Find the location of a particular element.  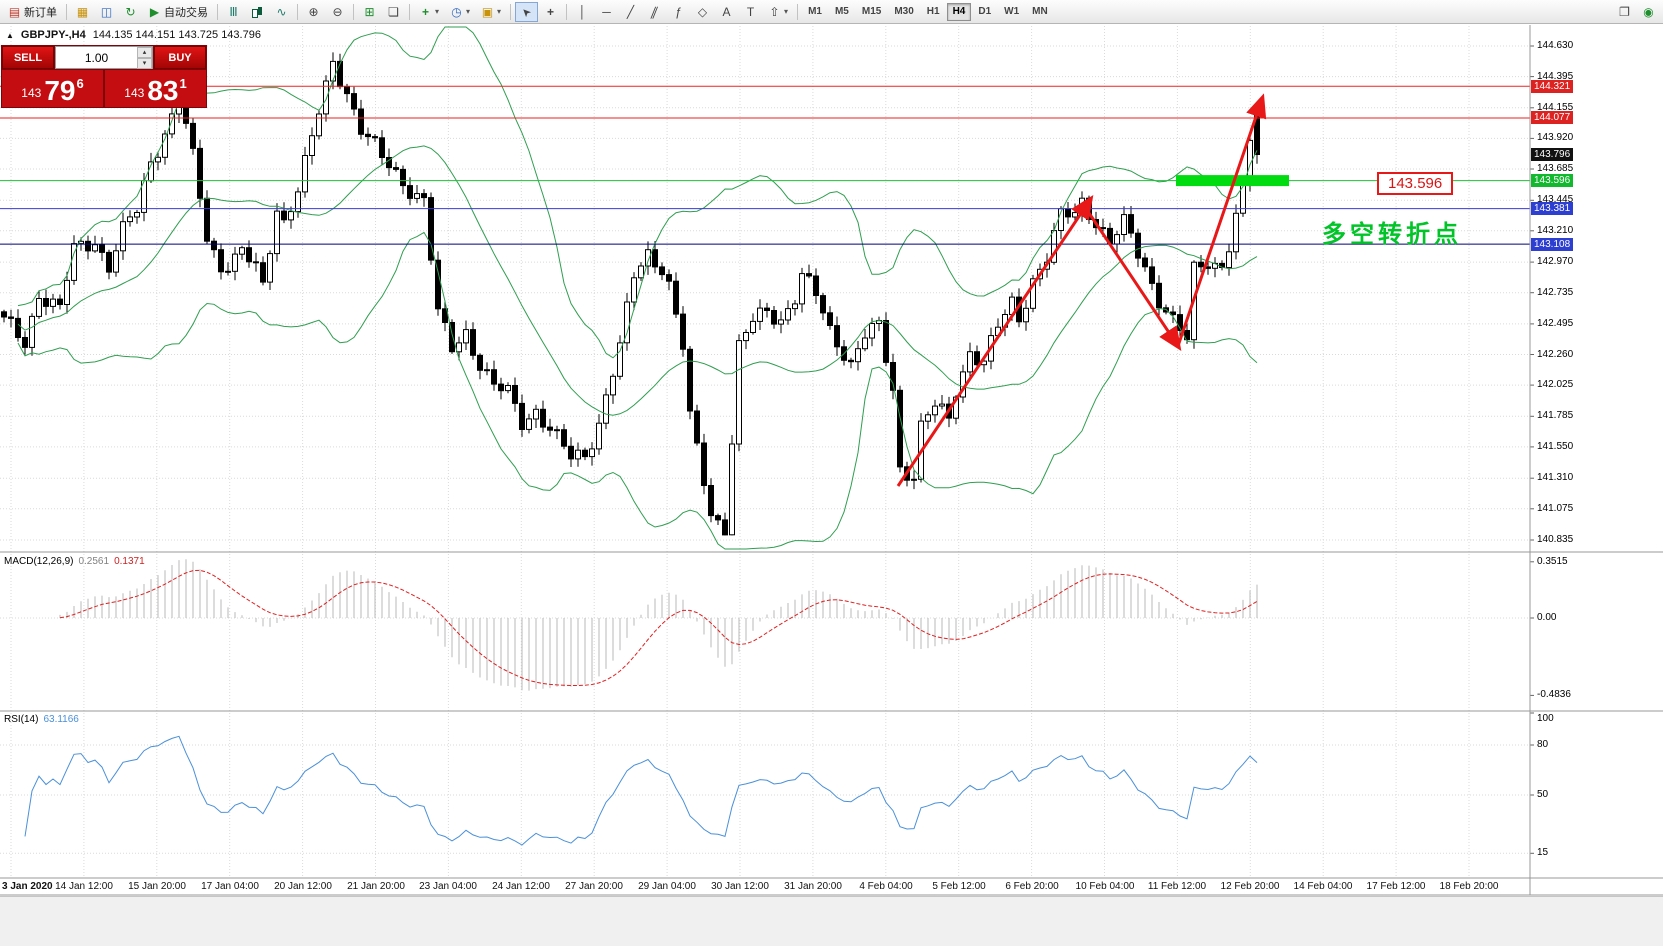

vertical-line-button: │ is located at coordinates (582, 12).